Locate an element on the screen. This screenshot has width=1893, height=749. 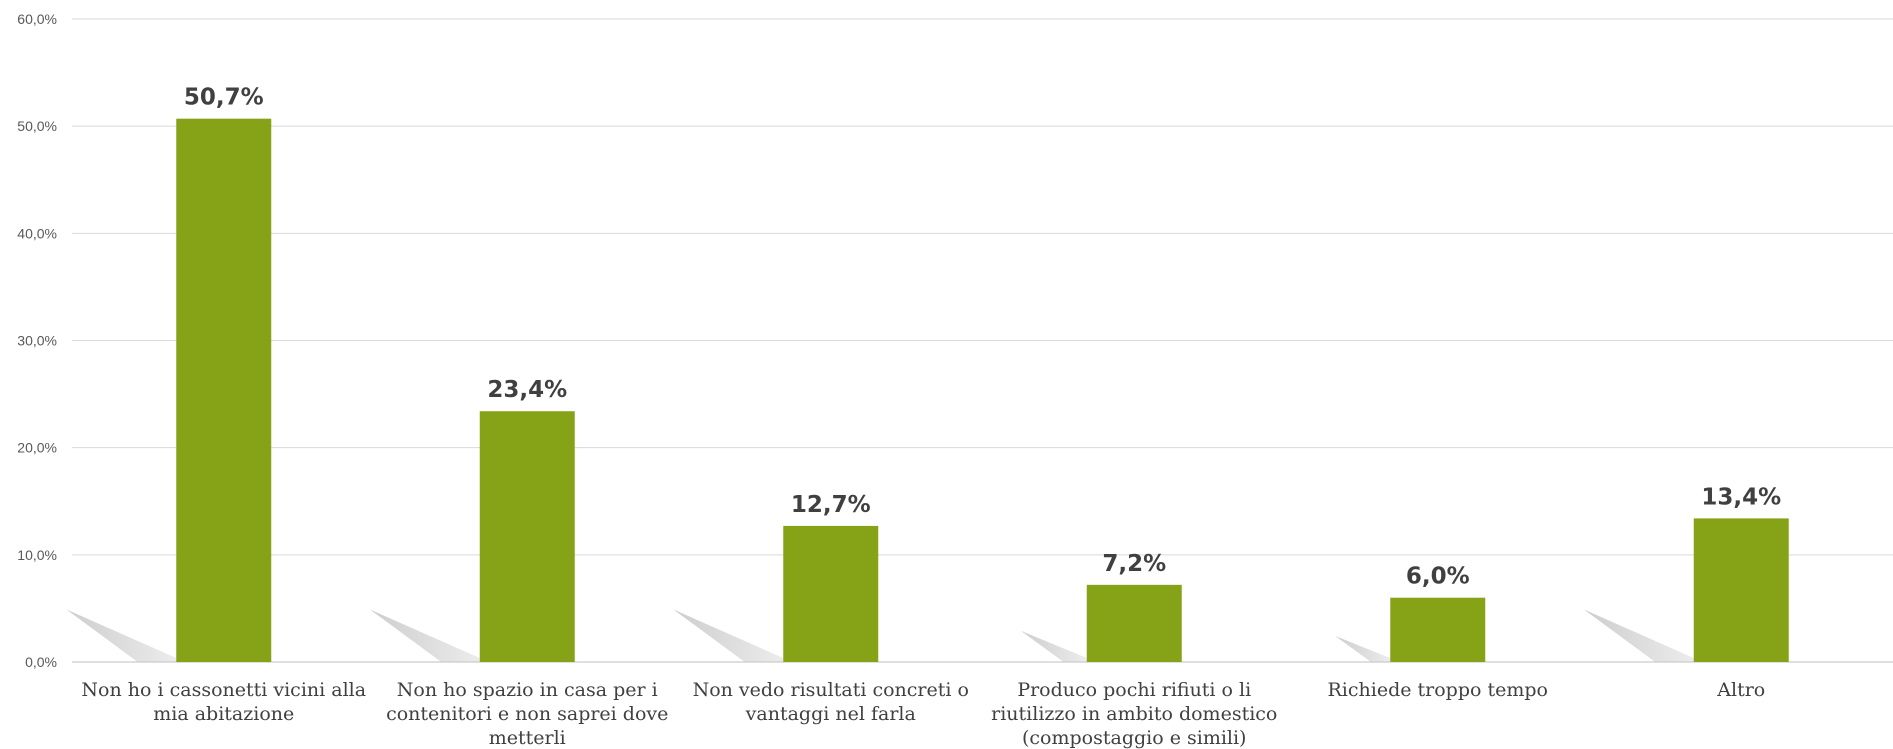
y-axis: 0,0% 10,0% 20,0% 30,0% 40,0% 50,0% 60,0% is located at coordinates (37, 340).